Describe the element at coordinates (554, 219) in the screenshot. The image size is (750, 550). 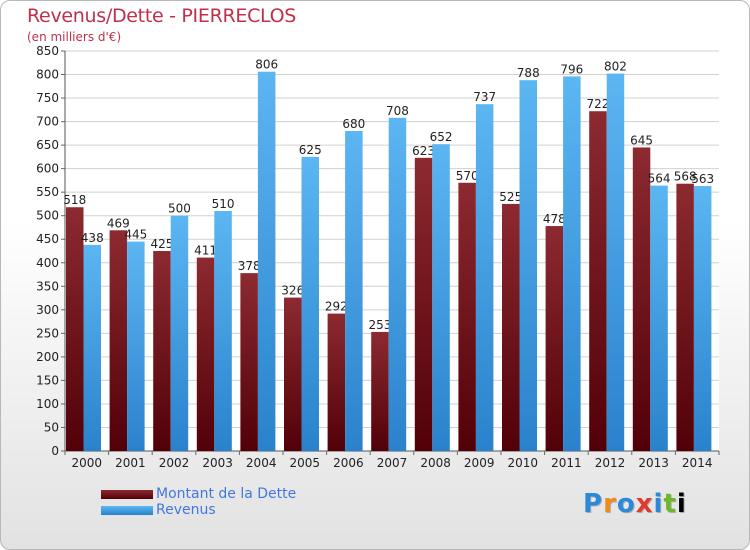
I see `data-label-dette: 478` at that location.